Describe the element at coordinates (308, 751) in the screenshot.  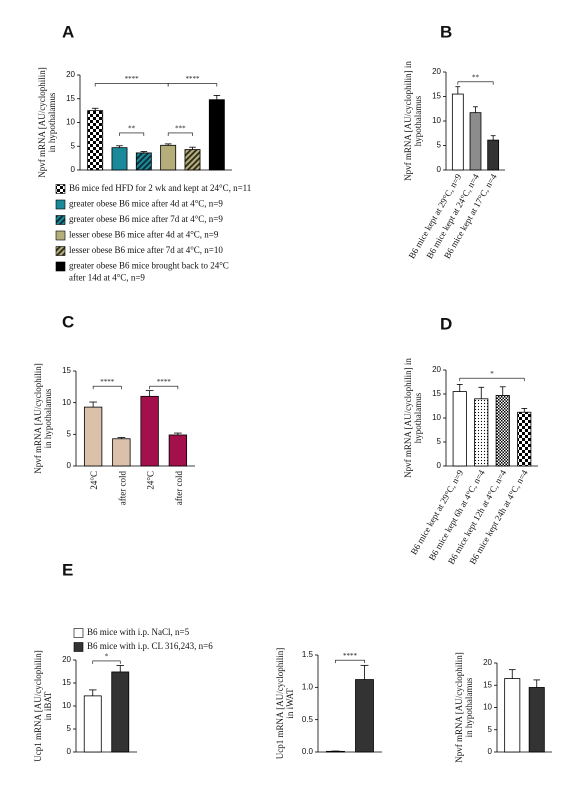
I see `y-tick-label: 0.0` at that location.